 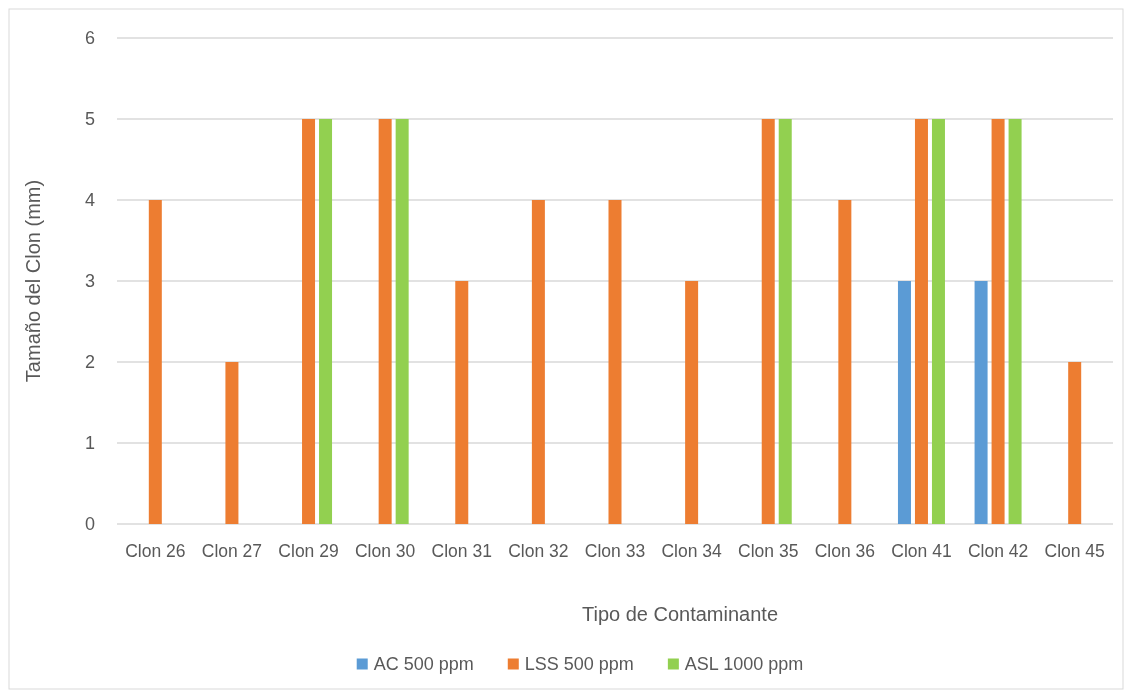 I want to click on y-tick-label: 4, so click(x=89, y=200).